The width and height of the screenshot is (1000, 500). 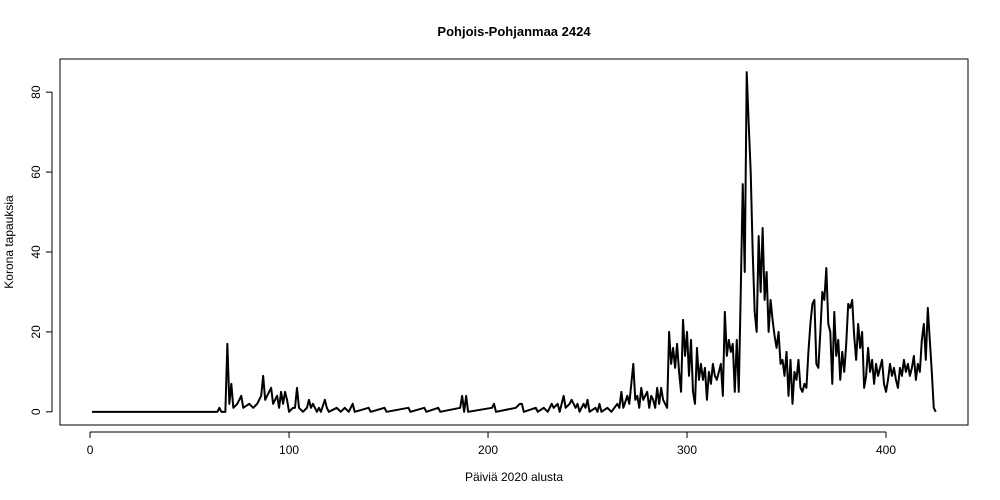 What do you see at coordinates (90, 450) in the screenshot?
I see `x-tick-label: 0` at bounding box center [90, 450].